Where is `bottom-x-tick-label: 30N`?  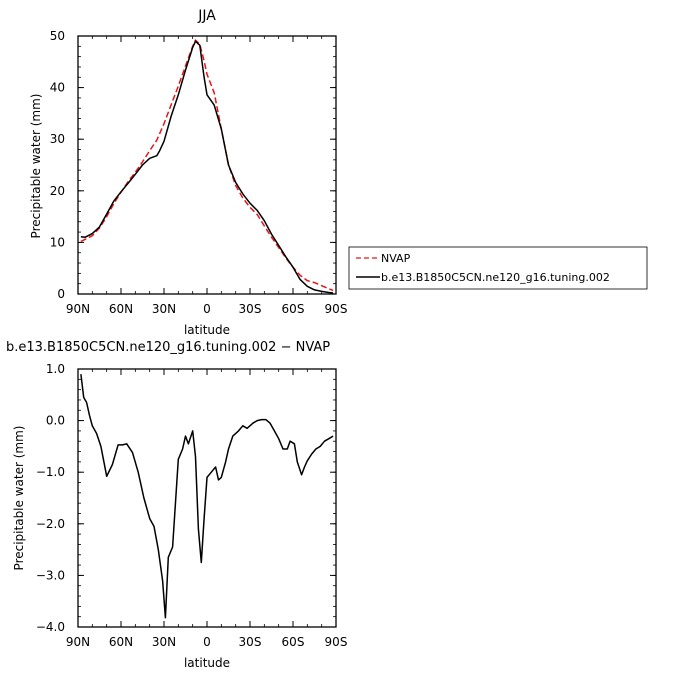
bottom-x-tick-label: 30N is located at coordinates (164, 642).